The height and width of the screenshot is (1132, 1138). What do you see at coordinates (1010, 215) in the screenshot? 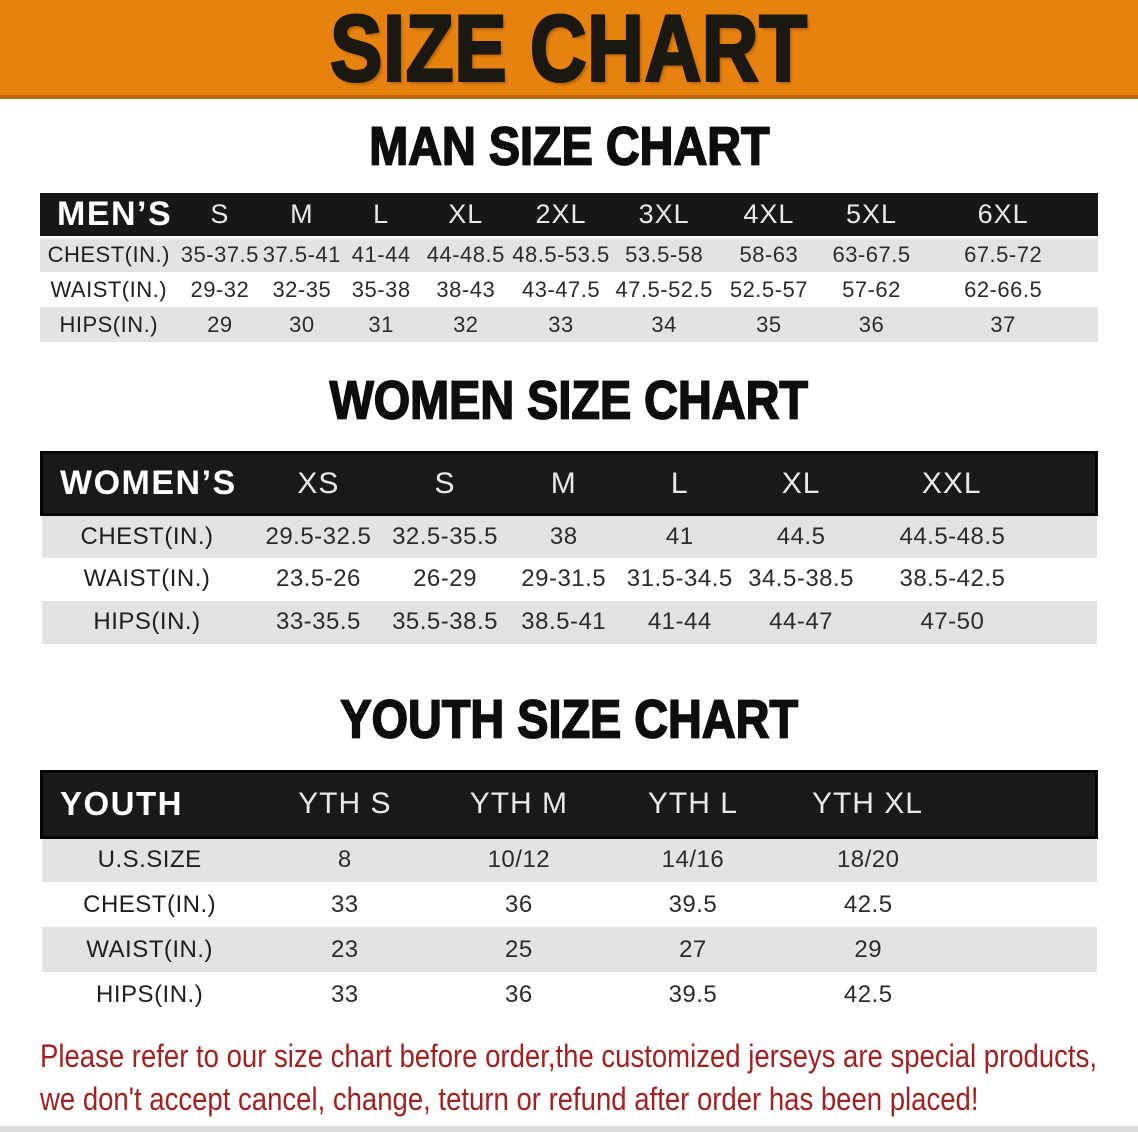
I see `size-column-header: 6XL` at bounding box center [1010, 215].